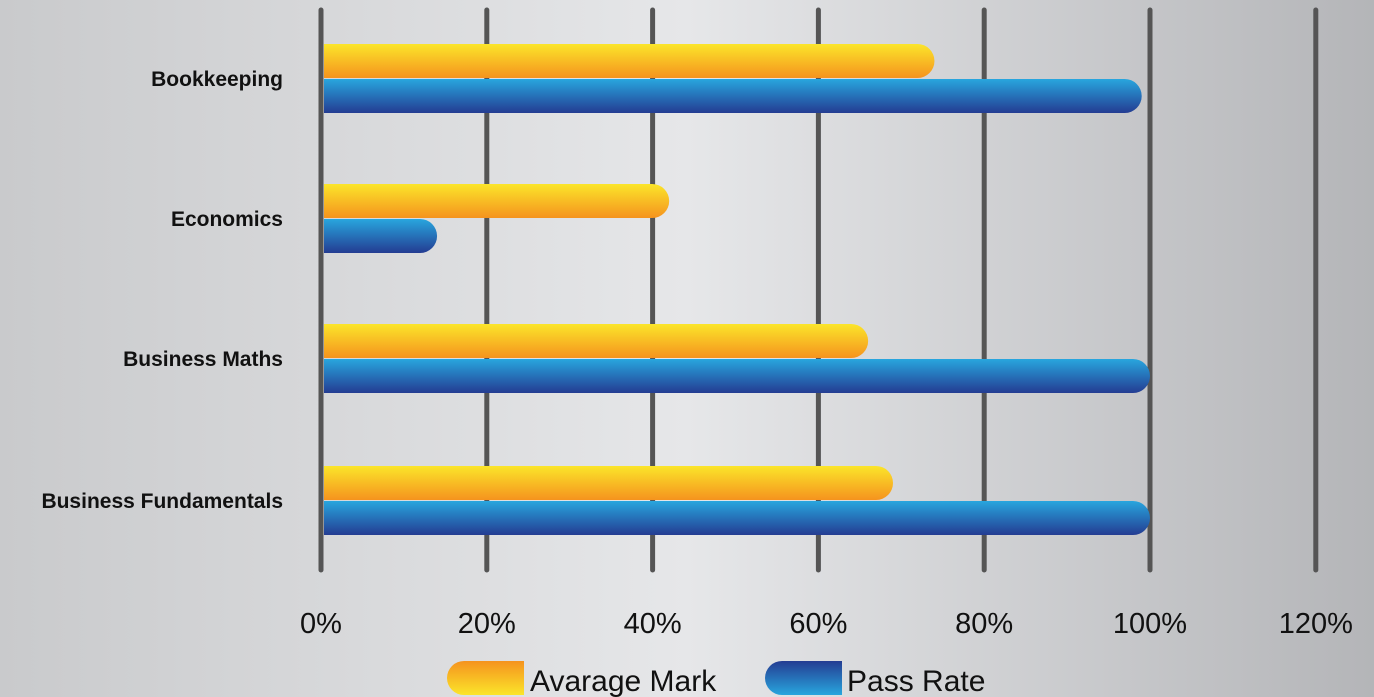 Image resolution: width=1374 pixels, height=697 pixels. What do you see at coordinates (1150, 624) in the screenshot?
I see `x-tick-label-5: 100%` at bounding box center [1150, 624].